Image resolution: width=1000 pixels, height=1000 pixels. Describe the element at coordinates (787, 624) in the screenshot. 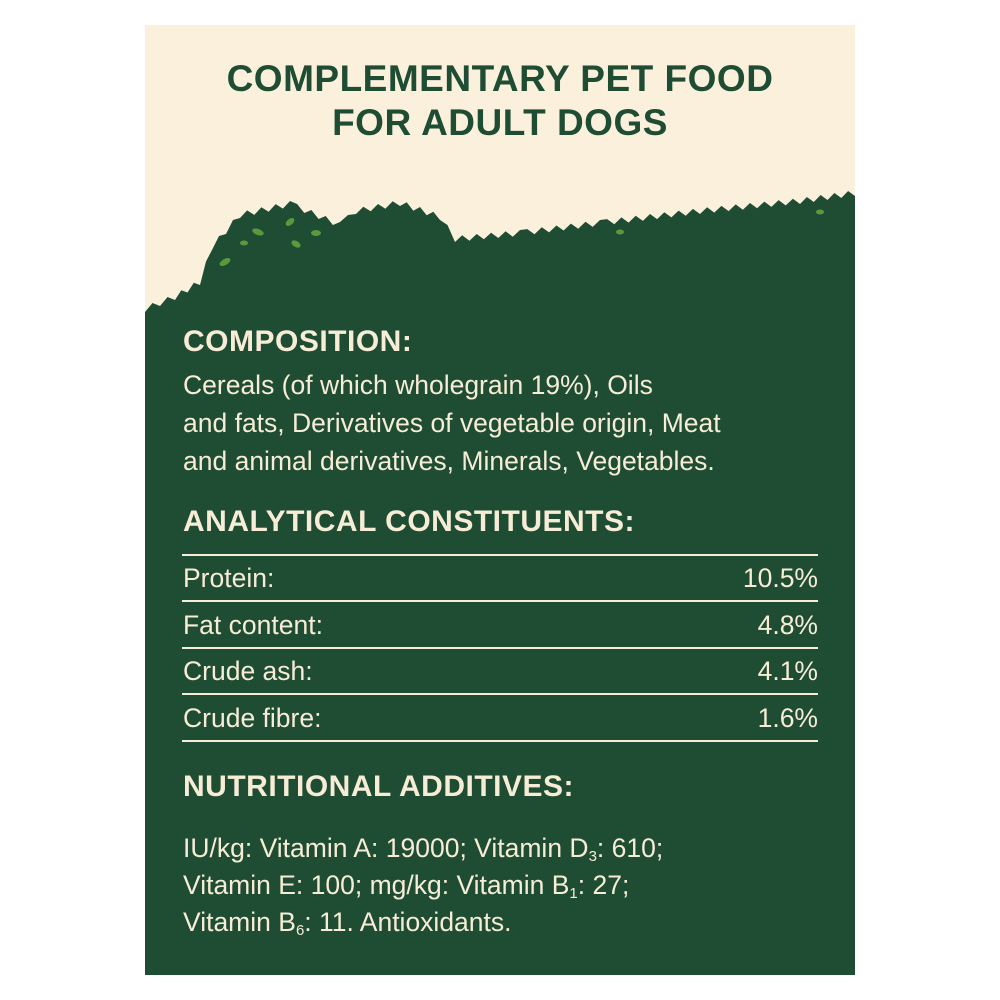

I see `row-value: 4.8%` at that location.